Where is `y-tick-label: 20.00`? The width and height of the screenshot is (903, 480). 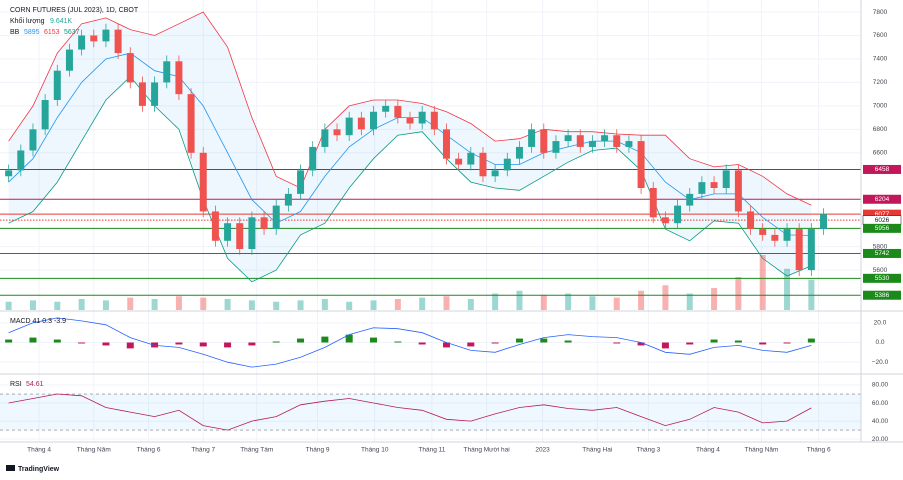
y-tick-label: 20.00 is located at coordinates (880, 439).